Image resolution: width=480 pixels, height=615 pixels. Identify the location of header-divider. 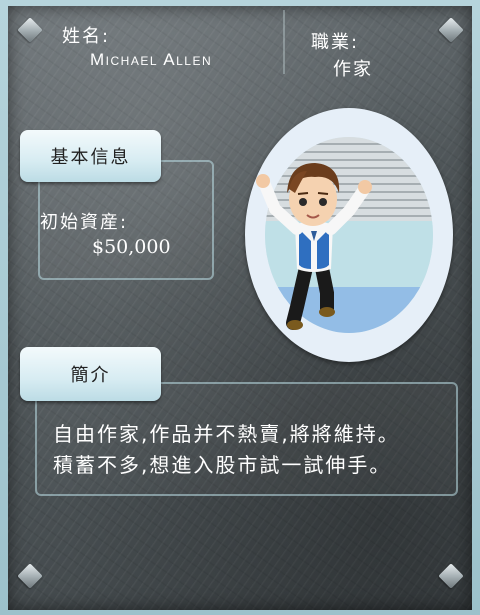
(284, 42).